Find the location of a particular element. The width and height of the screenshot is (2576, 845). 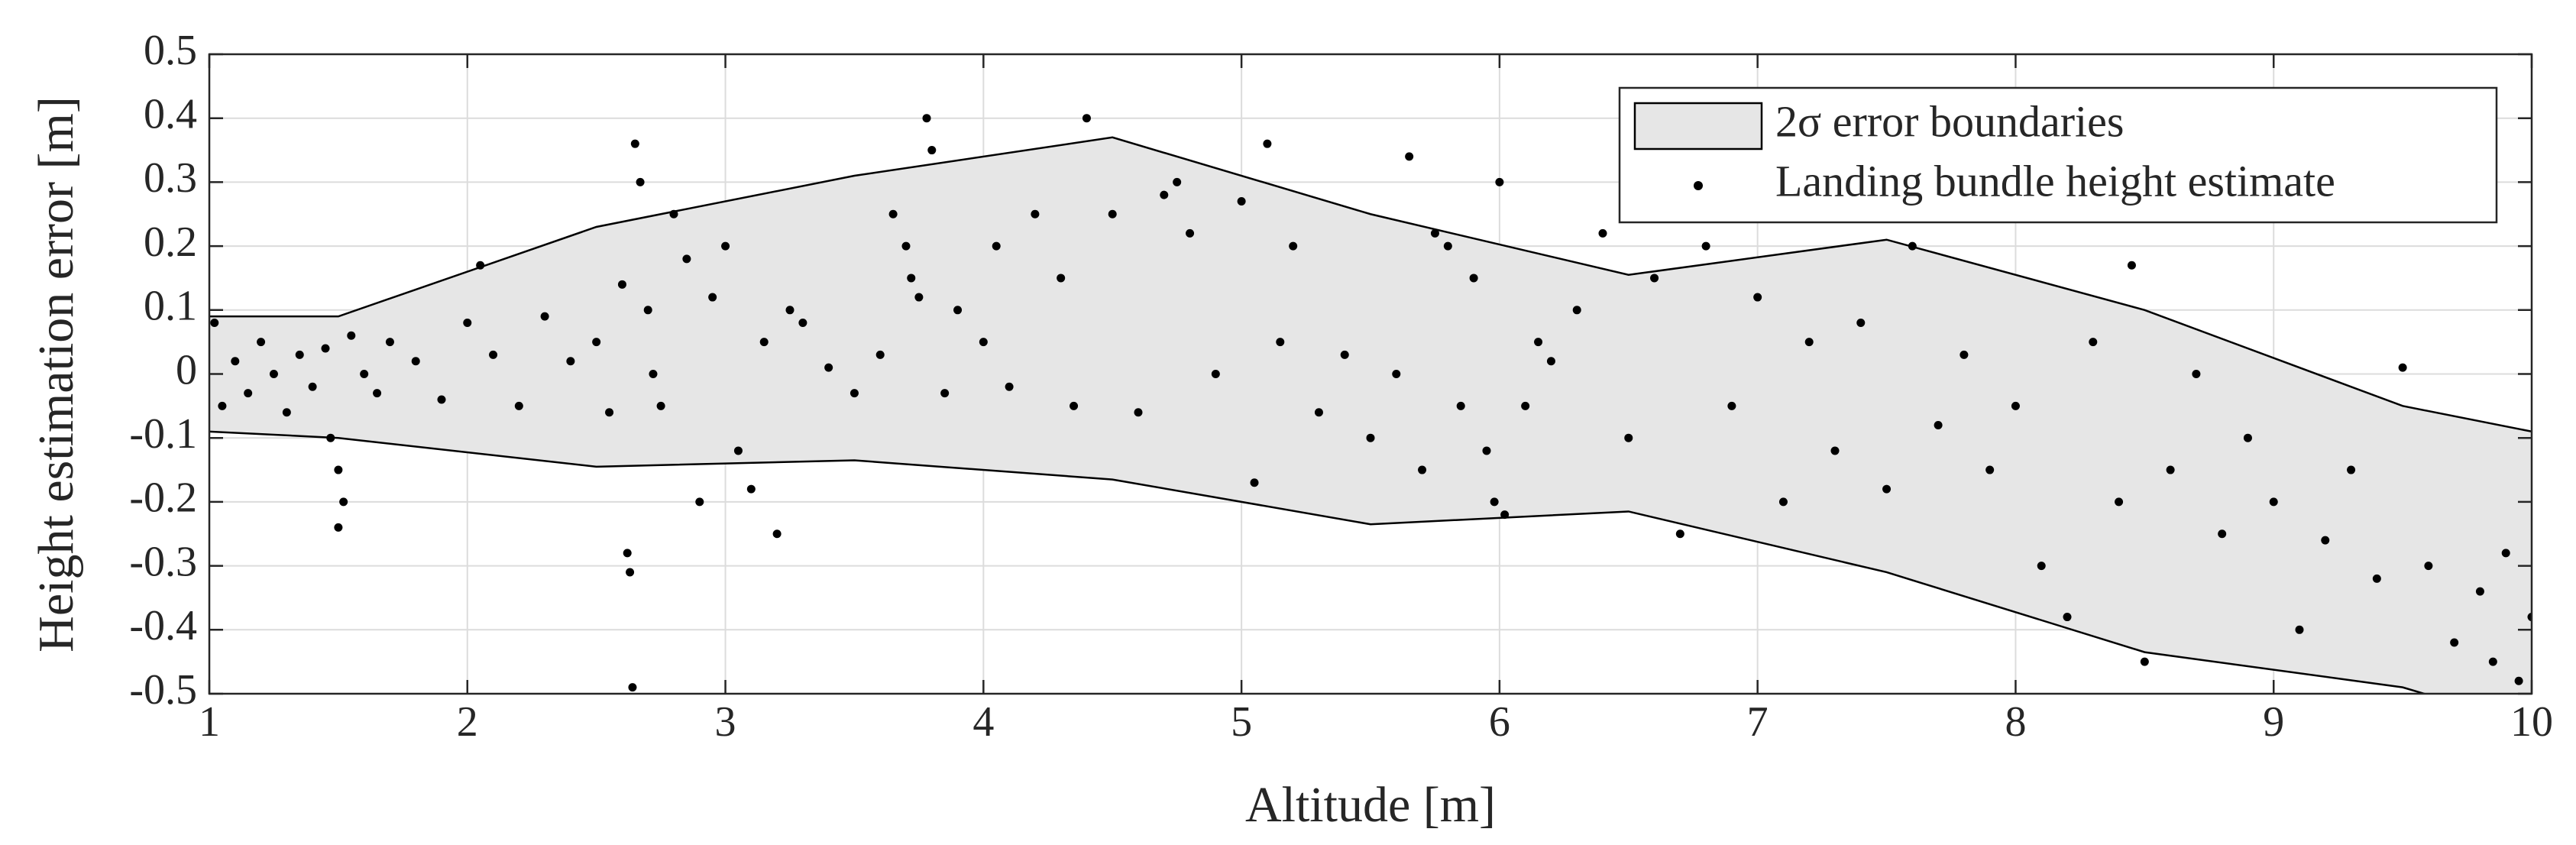

x-tick-label: 2 is located at coordinates (467, 722).